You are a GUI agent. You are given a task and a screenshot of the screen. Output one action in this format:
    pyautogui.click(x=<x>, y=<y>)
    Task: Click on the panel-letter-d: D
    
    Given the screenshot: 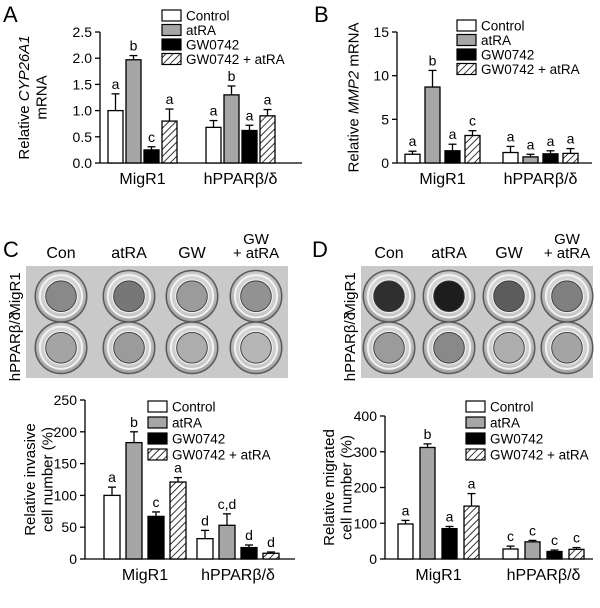 What is the action you would take?
    pyautogui.click(x=320, y=249)
    